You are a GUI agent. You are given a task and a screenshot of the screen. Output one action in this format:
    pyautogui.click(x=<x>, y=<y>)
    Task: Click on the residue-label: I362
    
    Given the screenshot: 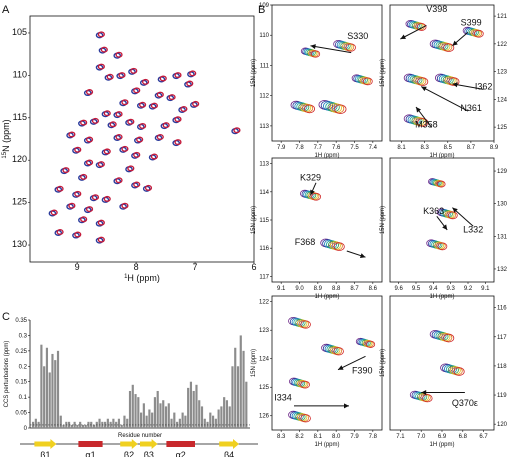 What is the action you would take?
    pyautogui.click(x=484, y=86)
    